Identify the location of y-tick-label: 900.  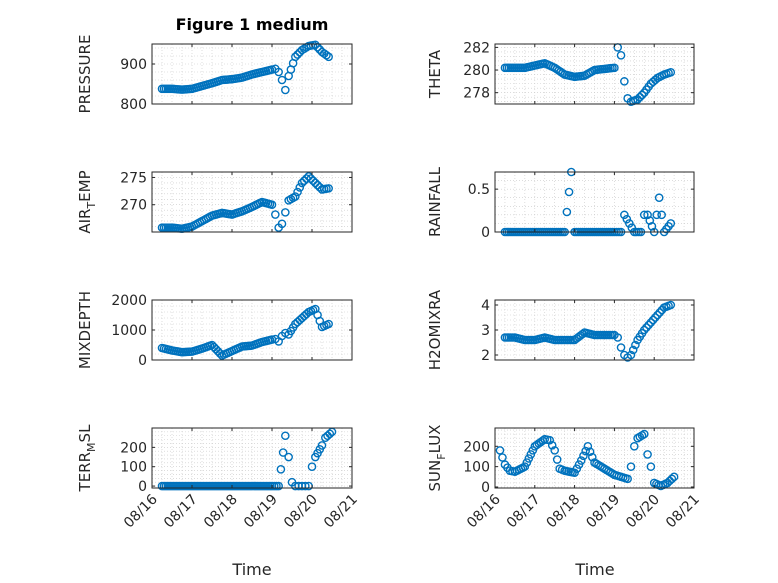
(133, 65).